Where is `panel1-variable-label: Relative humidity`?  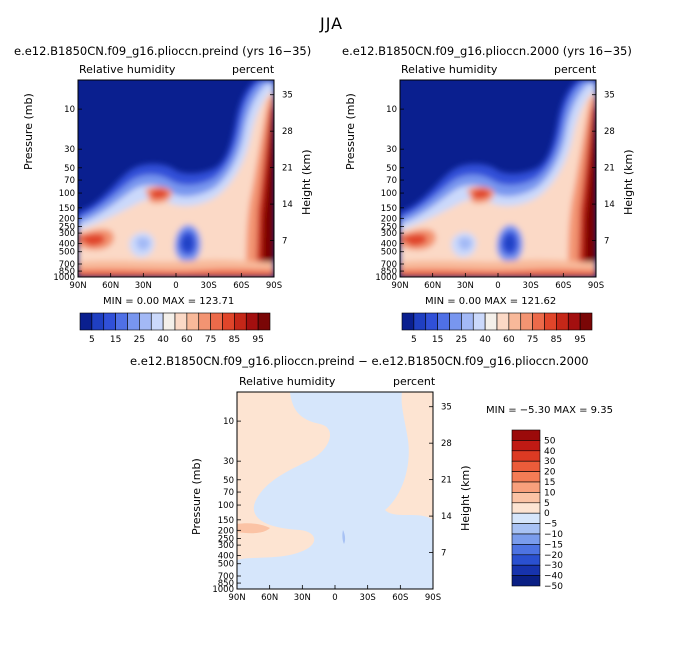
panel1-variable-label: Relative humidity is located at coordinates (127, 69).